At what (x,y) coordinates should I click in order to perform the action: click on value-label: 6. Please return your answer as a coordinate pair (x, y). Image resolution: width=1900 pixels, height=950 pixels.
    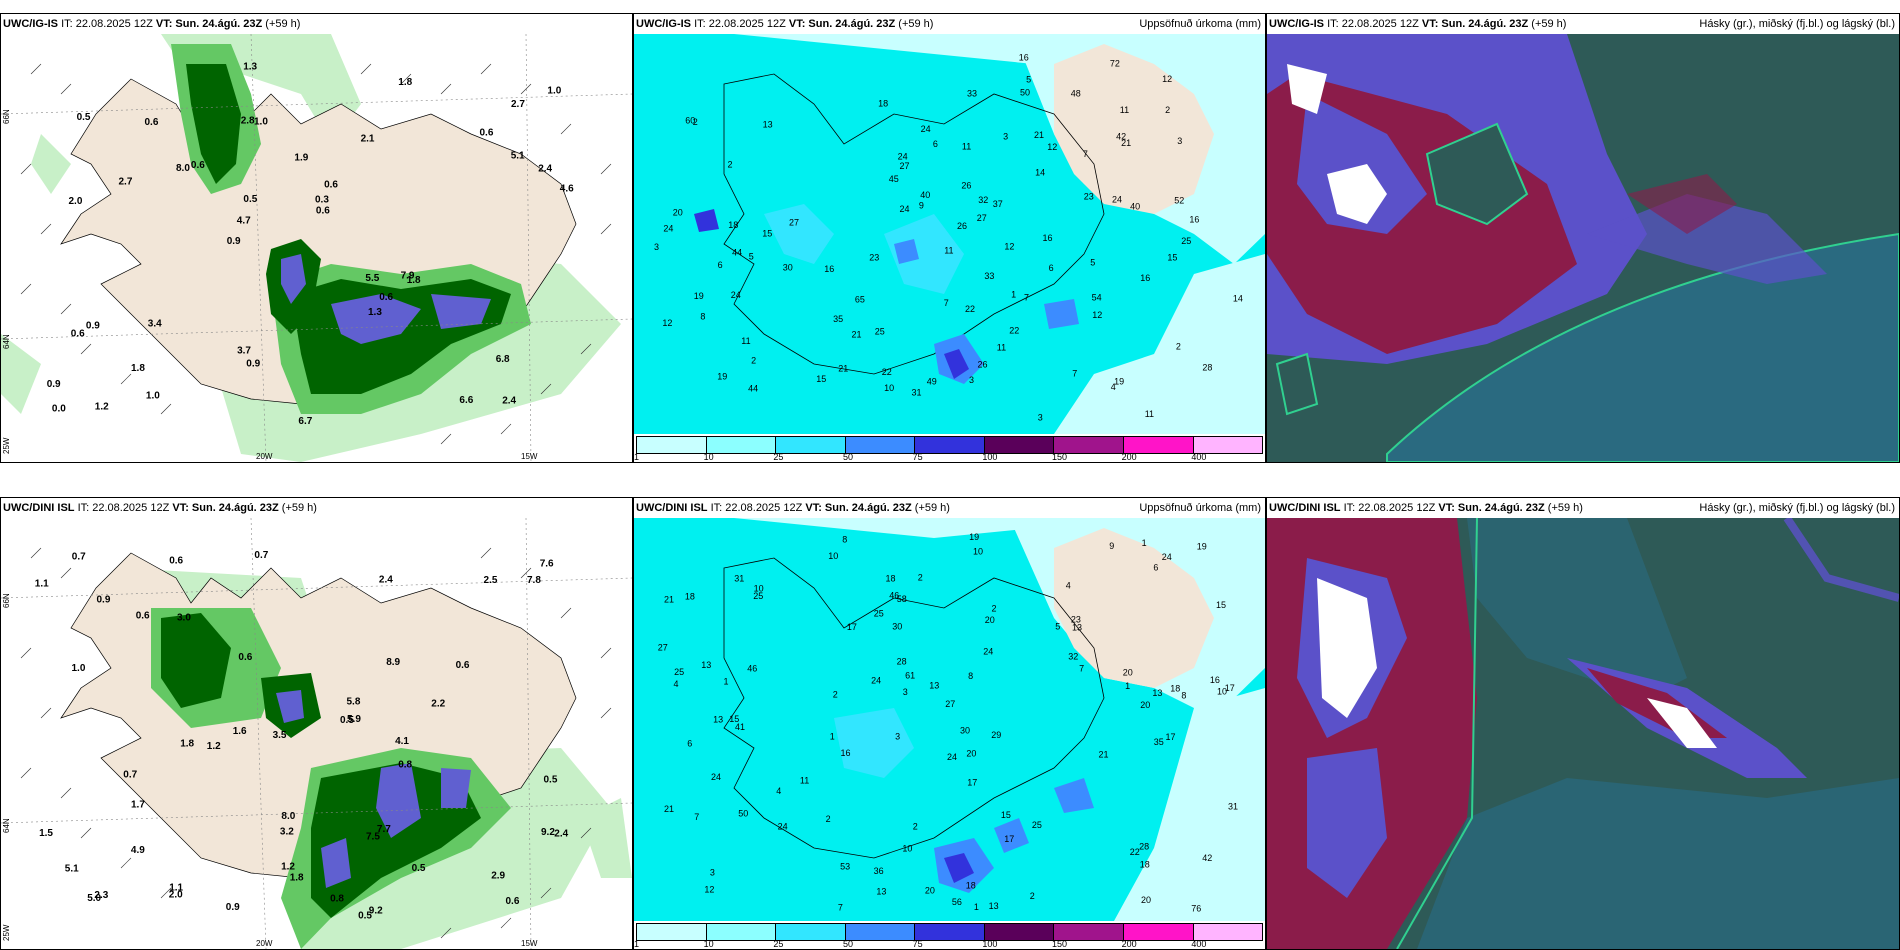
    Looking at the image, I should click on (935, 144).